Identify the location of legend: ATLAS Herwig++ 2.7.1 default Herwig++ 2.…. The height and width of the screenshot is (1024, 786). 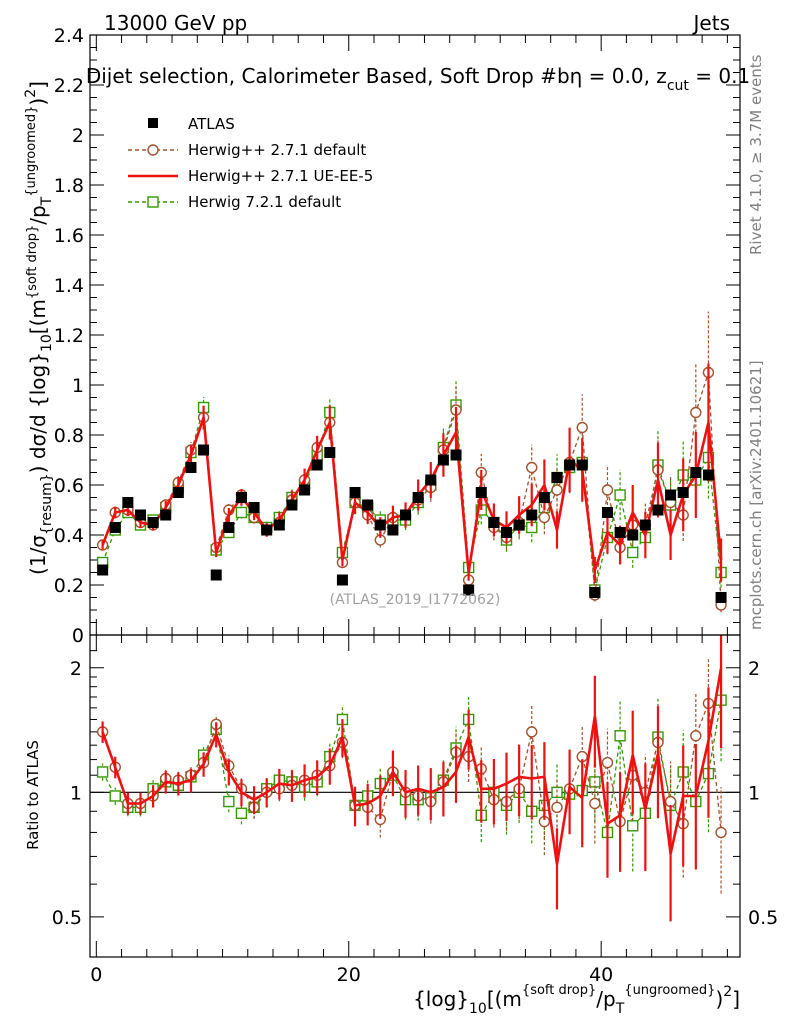
(250, 163).